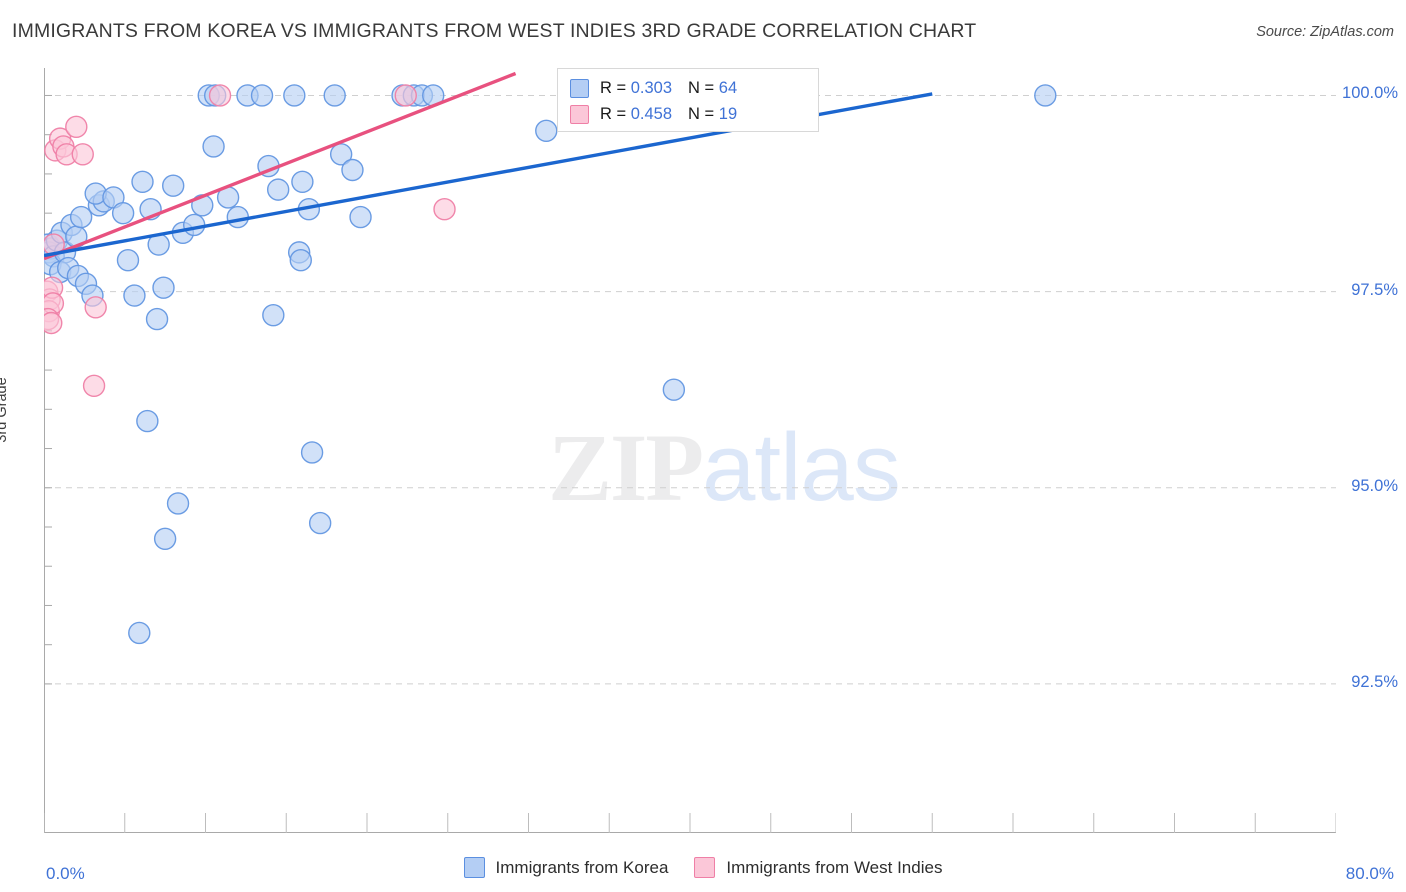 The image size is (1406, 892). Describe the element at coordinates (582, 867) in the screenshot. I see `legend-label-korea: Immigrants from Korea` at that location.